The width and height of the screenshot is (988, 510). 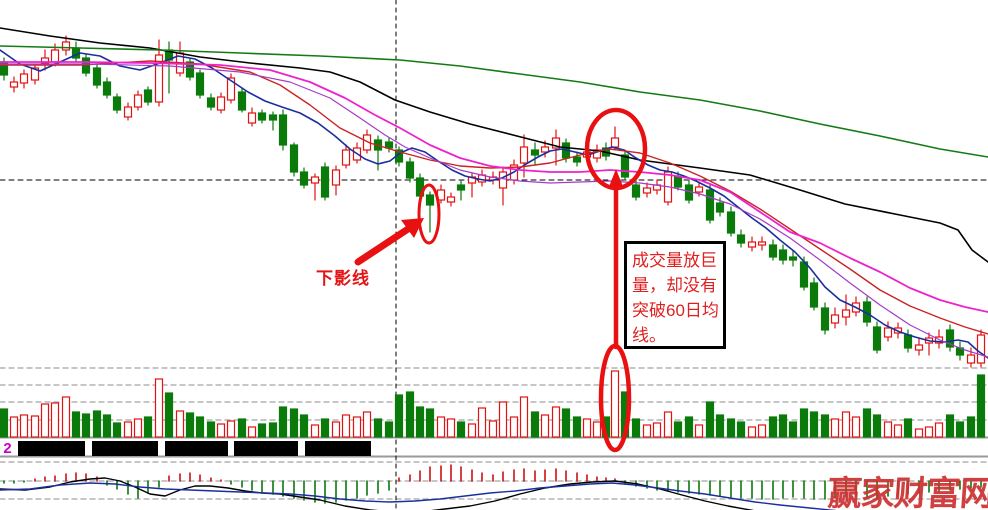 I want to click on macd-dea, so click(x=419, y=496).